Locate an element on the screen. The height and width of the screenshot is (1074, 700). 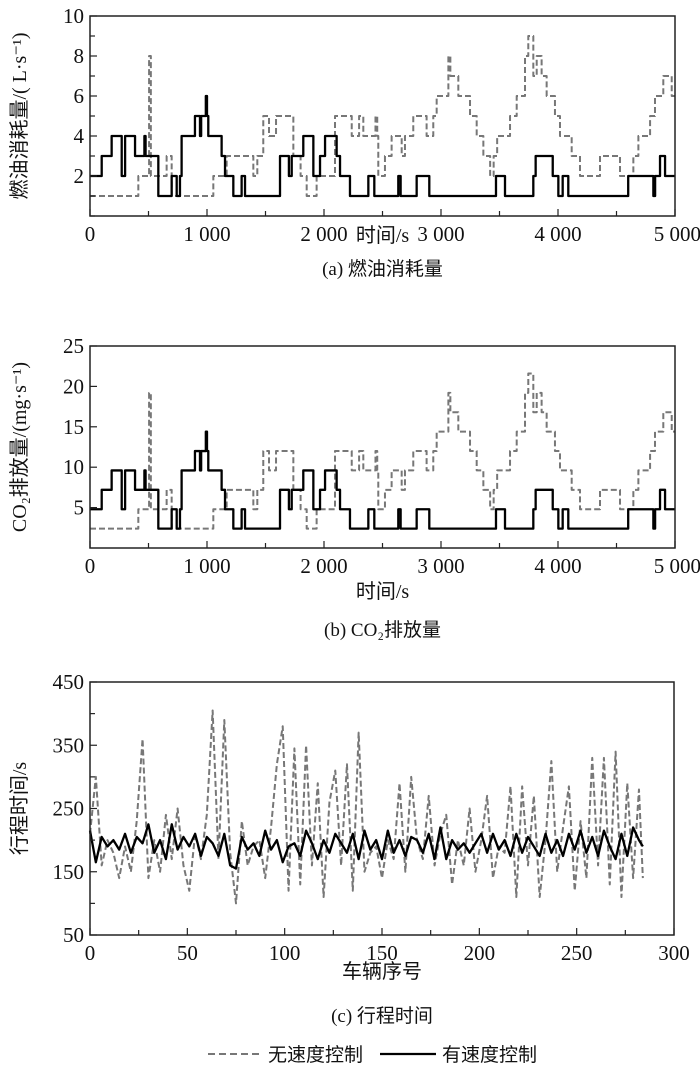
y-tick-label: 25 is located at coordinates (73, 346).